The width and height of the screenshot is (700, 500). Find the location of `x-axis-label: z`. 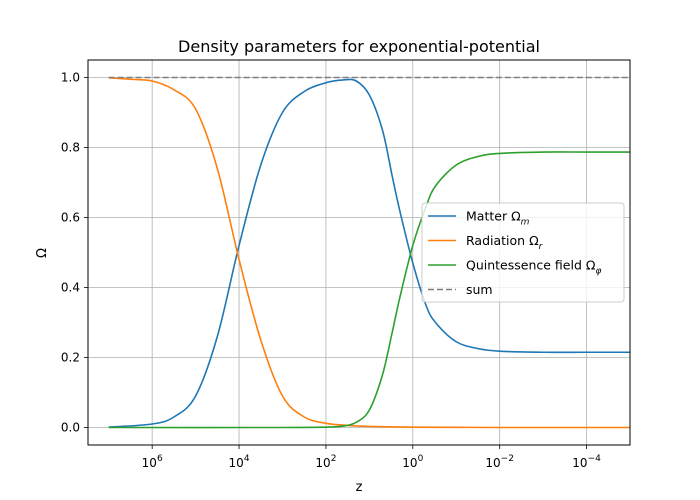

x-axis-label: z is located at coordinates (359, 487).